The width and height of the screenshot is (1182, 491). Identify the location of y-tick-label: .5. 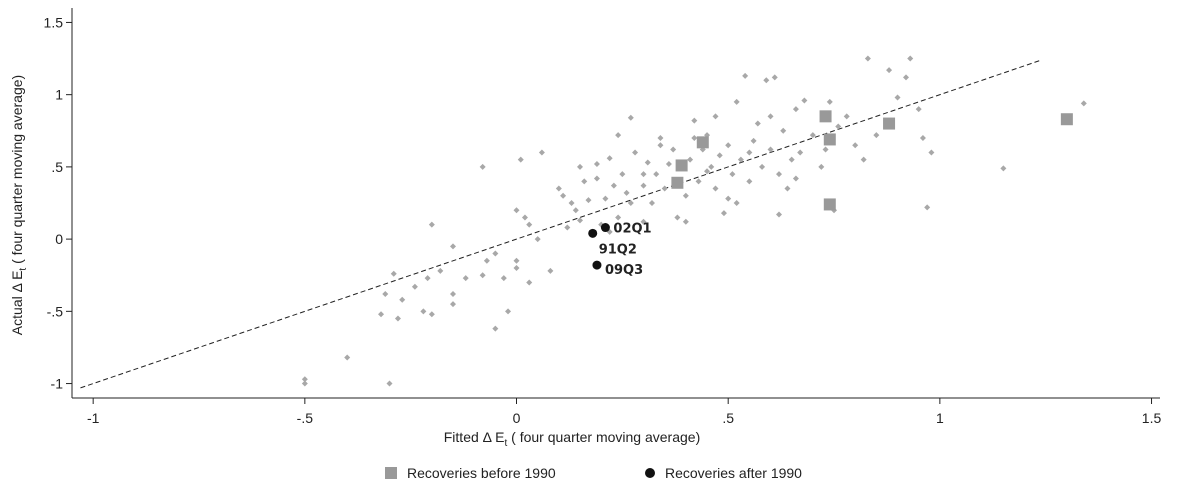
(57, 167).